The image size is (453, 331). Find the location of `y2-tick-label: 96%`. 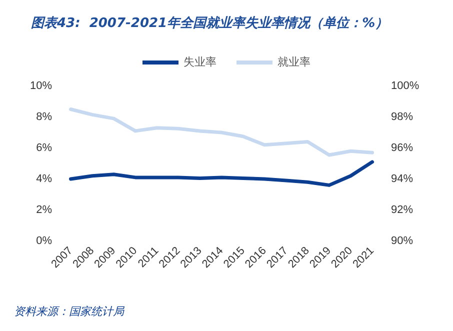

y2-tick-label: 96% is located at coordinates (402, 148).